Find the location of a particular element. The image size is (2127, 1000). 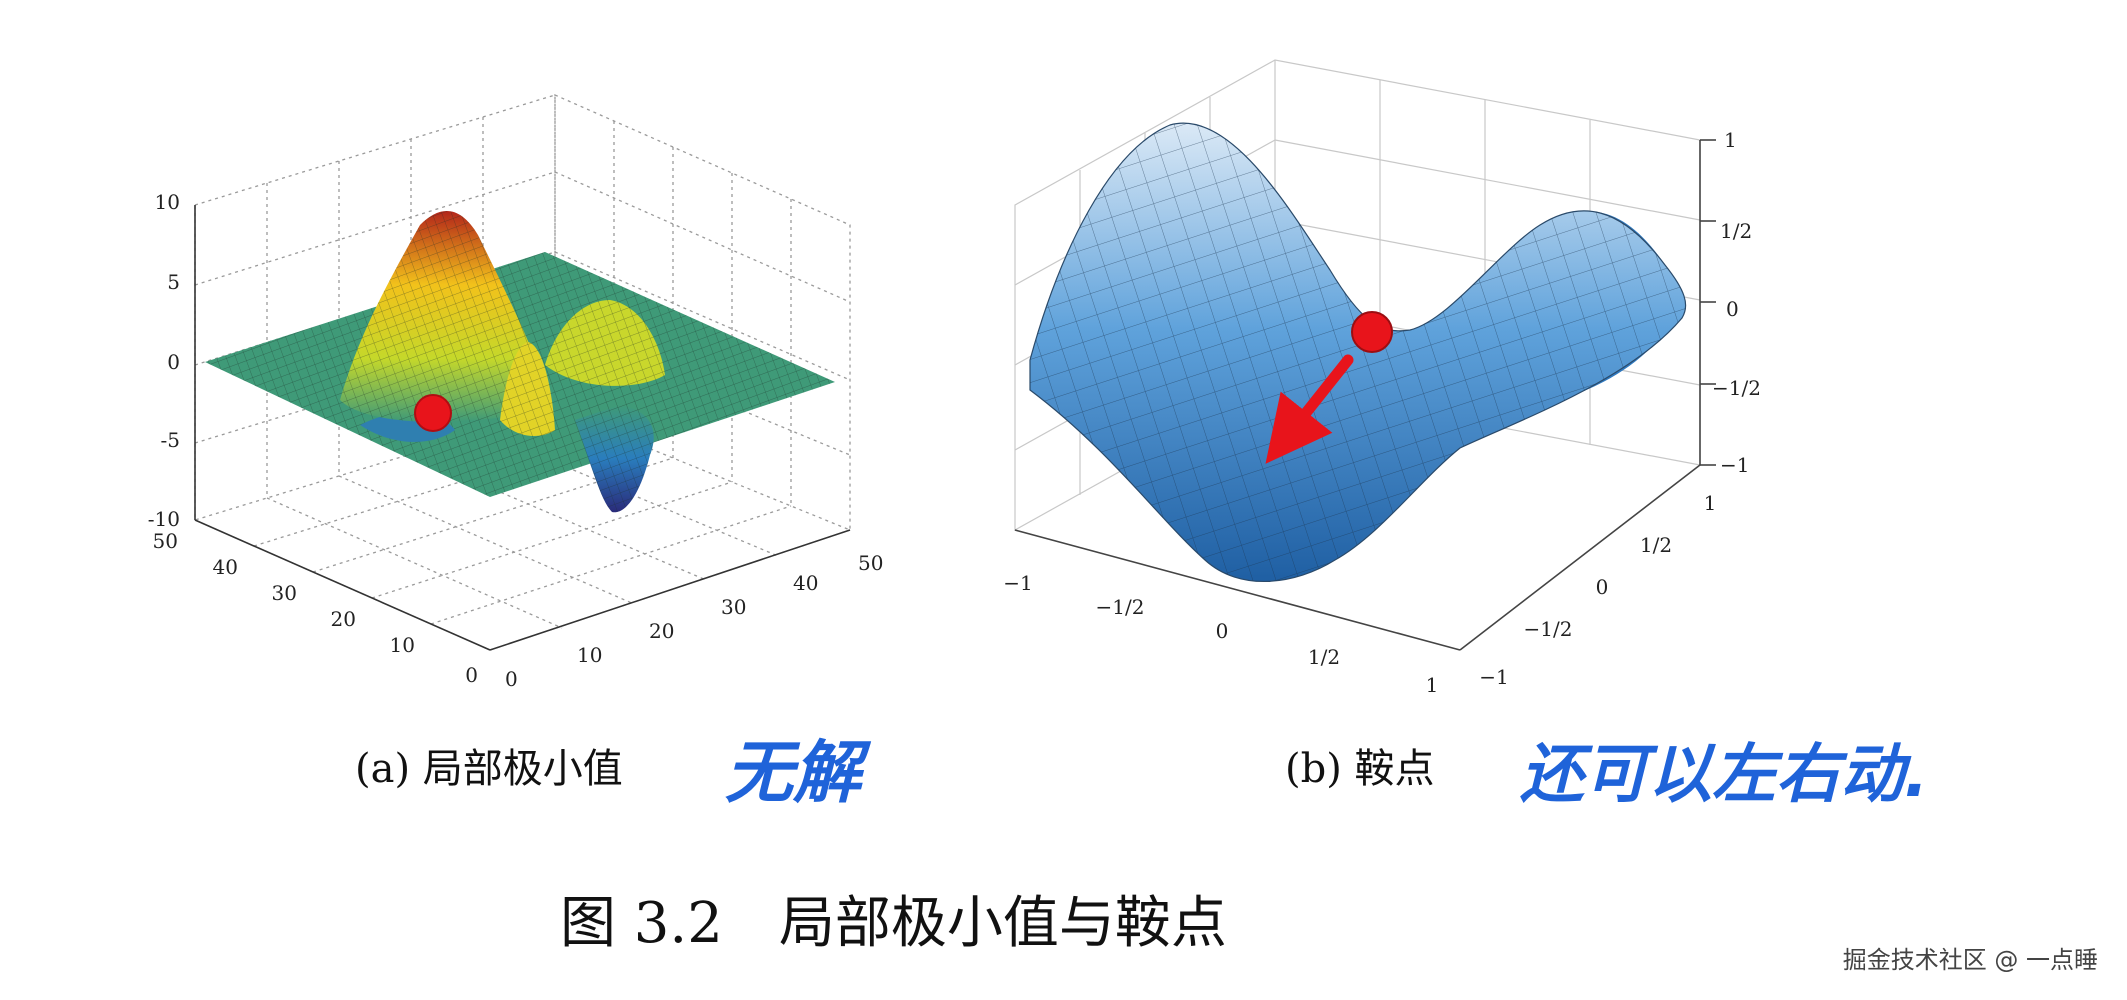

panel-a-x-tick-labels: 0 10 20 30 40 50 is located at coordinates (694, 621).